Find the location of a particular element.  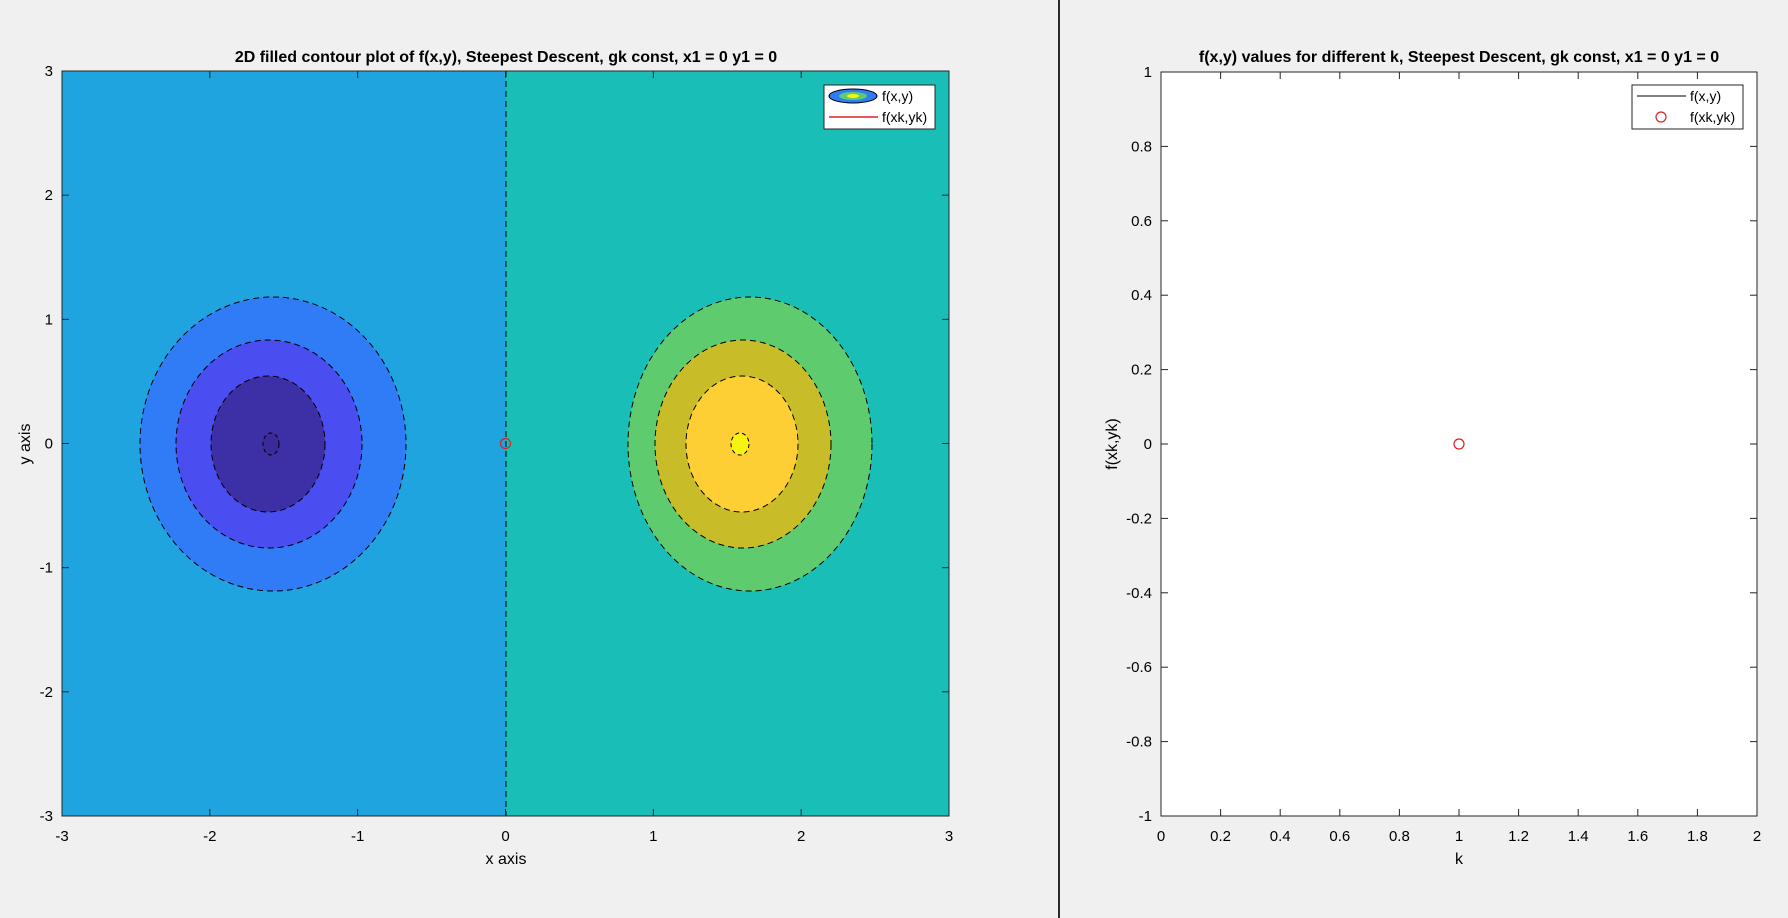

iteration-x-tick-label: 0.2 is located at coordinates (1220, 836).